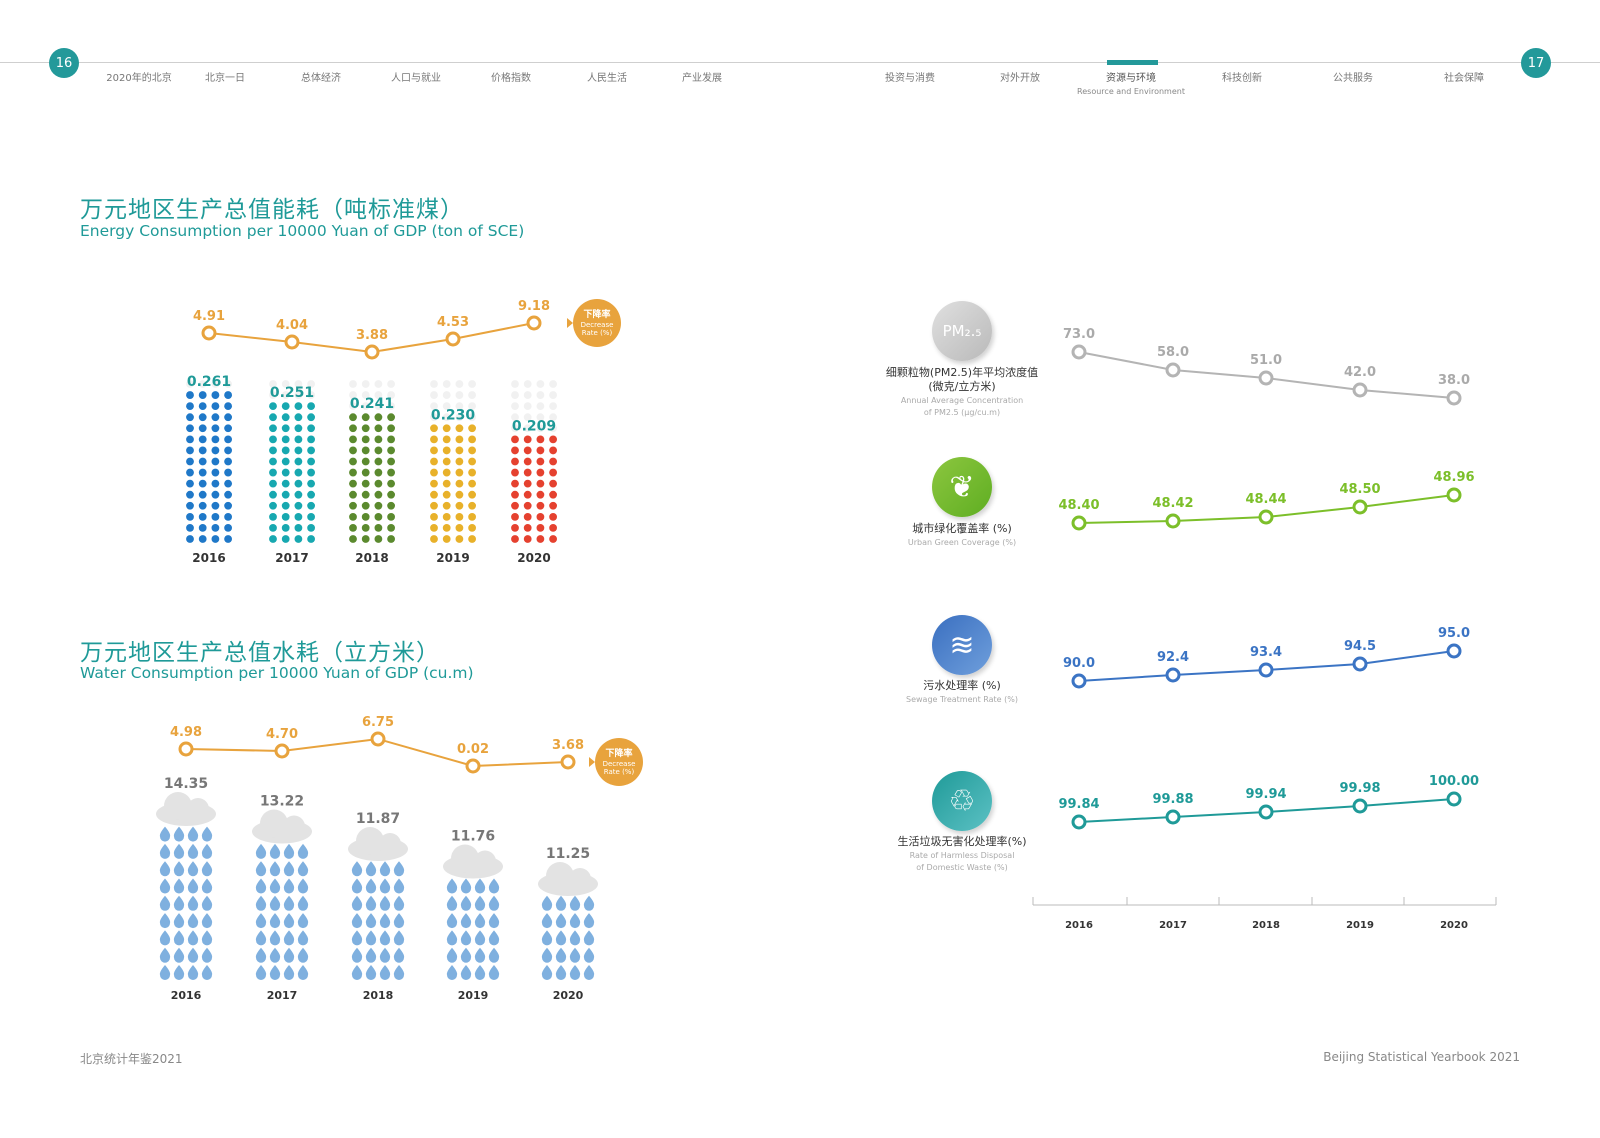  I want to click on water-value-label: 11.25, so click(568, 854).